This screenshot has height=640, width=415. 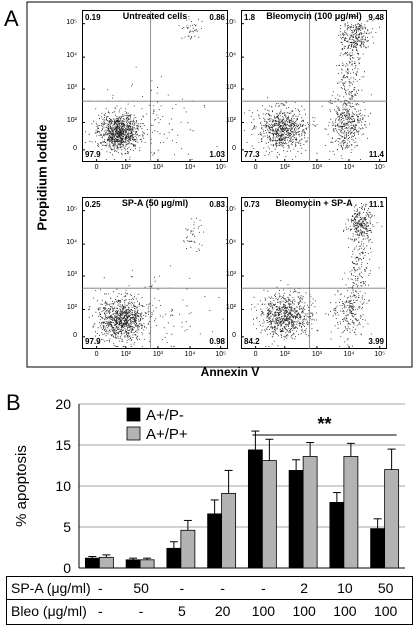 What do you see at coordinates (385, 588) in the screenshot?
I see `table-cell: 50` at bounding box center [385, 588].